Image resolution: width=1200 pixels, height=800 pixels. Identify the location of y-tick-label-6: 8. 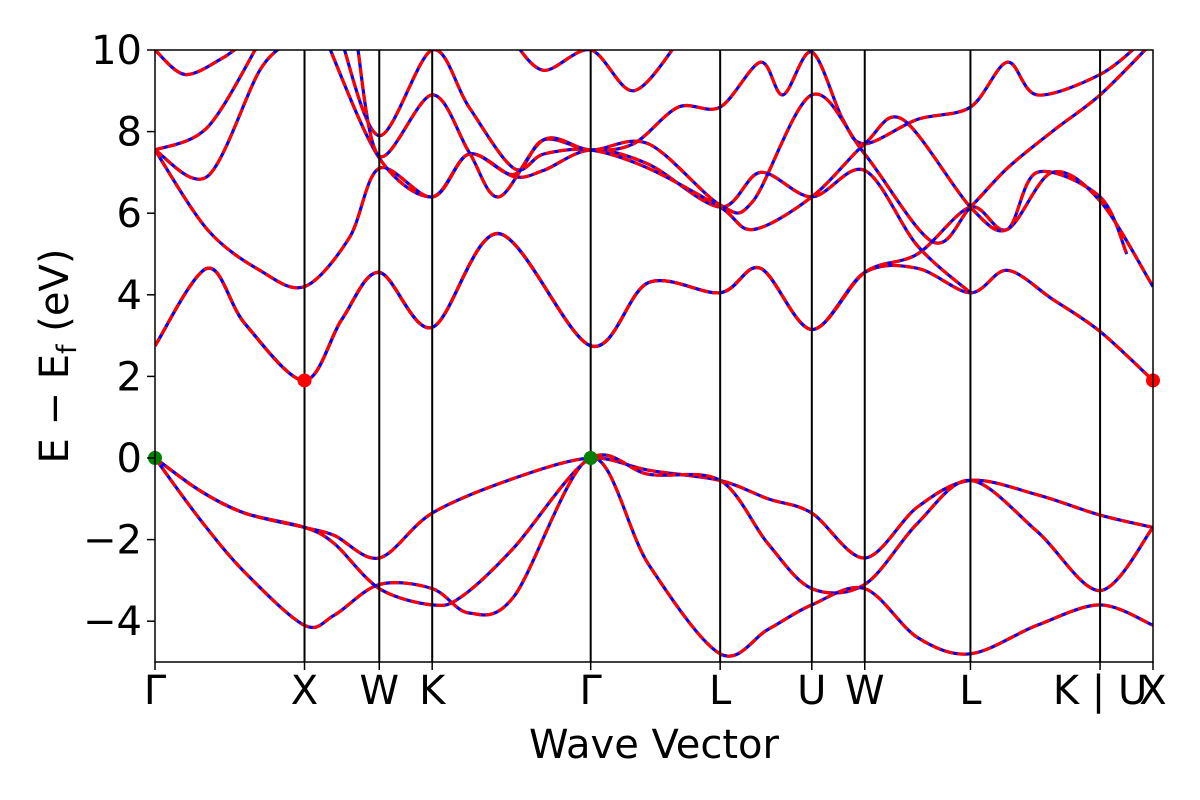
(129, 133).